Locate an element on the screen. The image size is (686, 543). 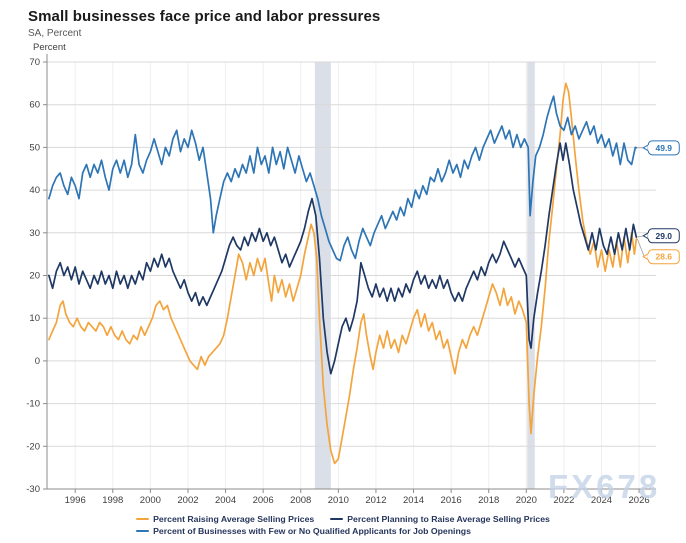
x-tick-label: 1998 is located at coordinates (112, 500).